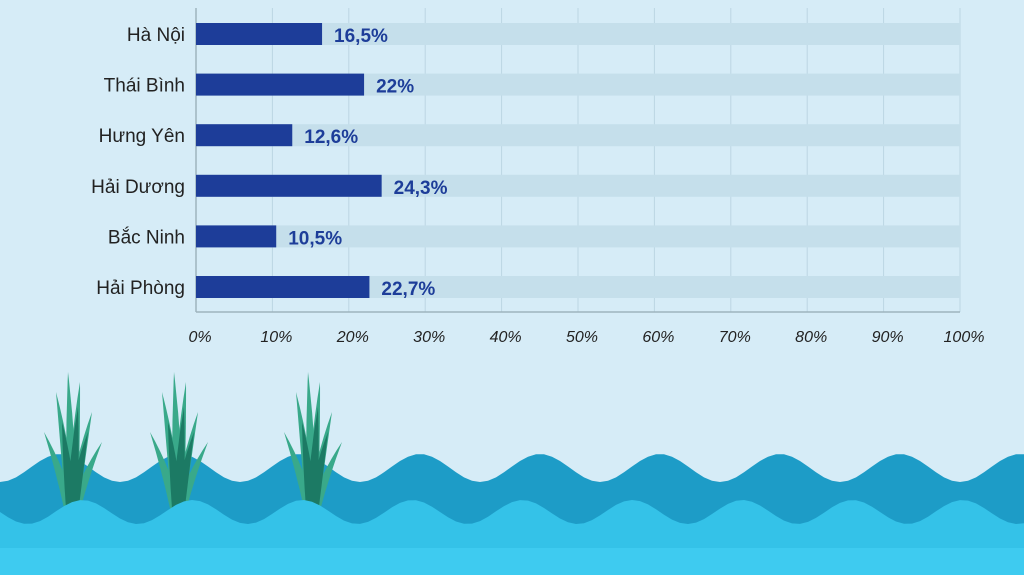  Describe the element at coordinates (888, 337) in the screenshot. I see `x-tick-label: 90%` at that location.